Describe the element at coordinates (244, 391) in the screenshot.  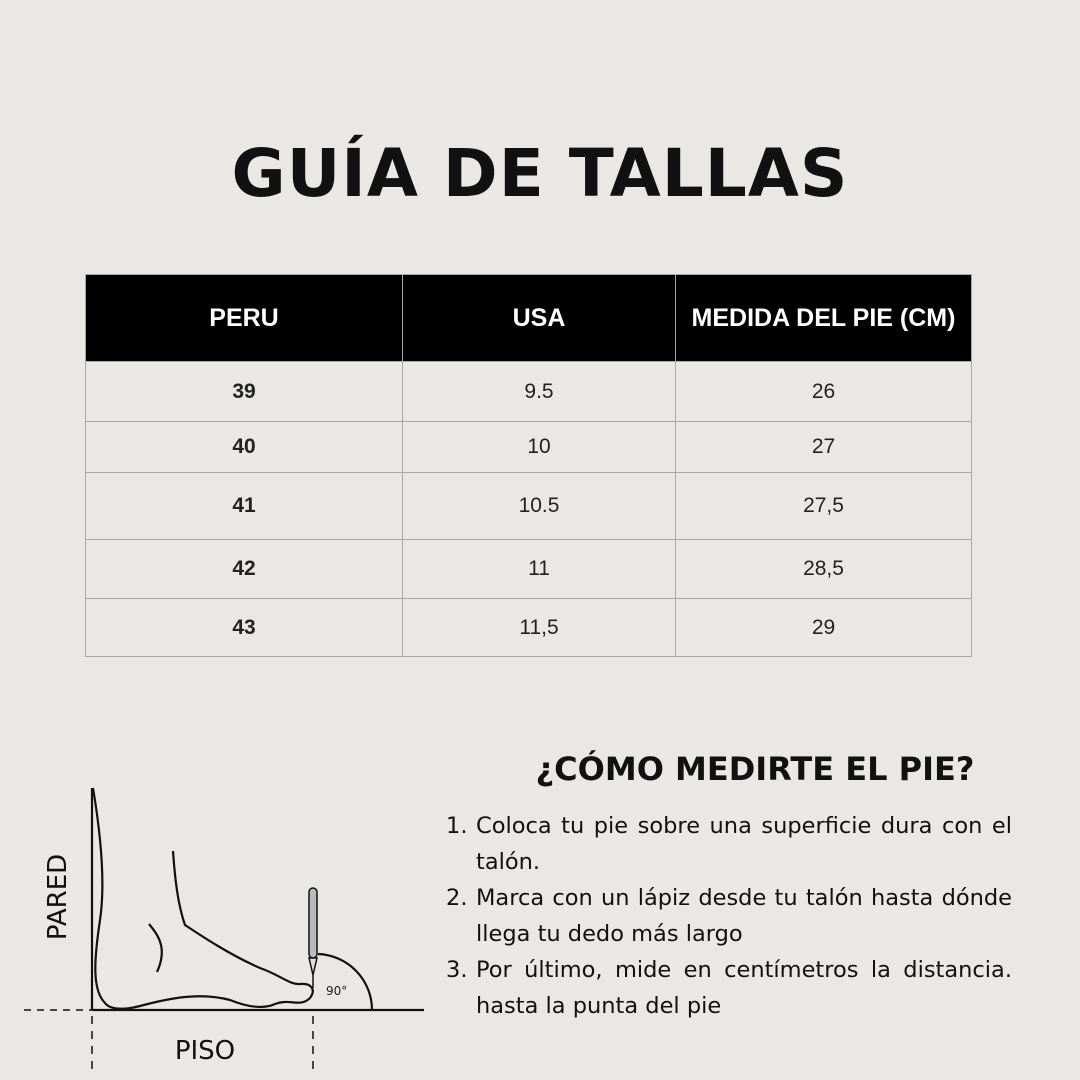
I see `cell-peru: 39` at that location.